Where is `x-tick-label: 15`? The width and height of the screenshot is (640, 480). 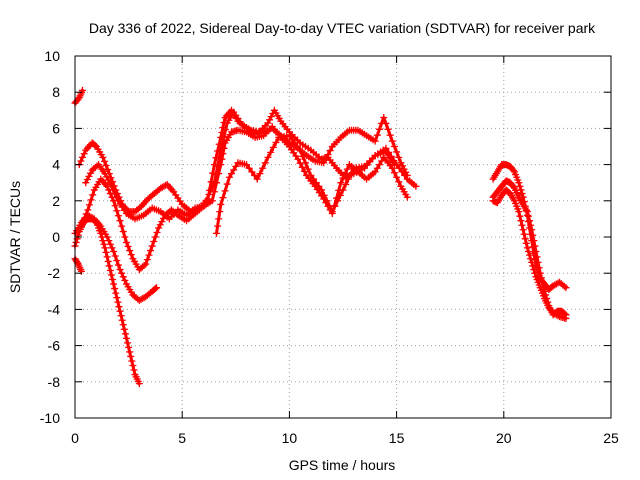
x-tick-label: 15 is located at coordinates (397, 438).